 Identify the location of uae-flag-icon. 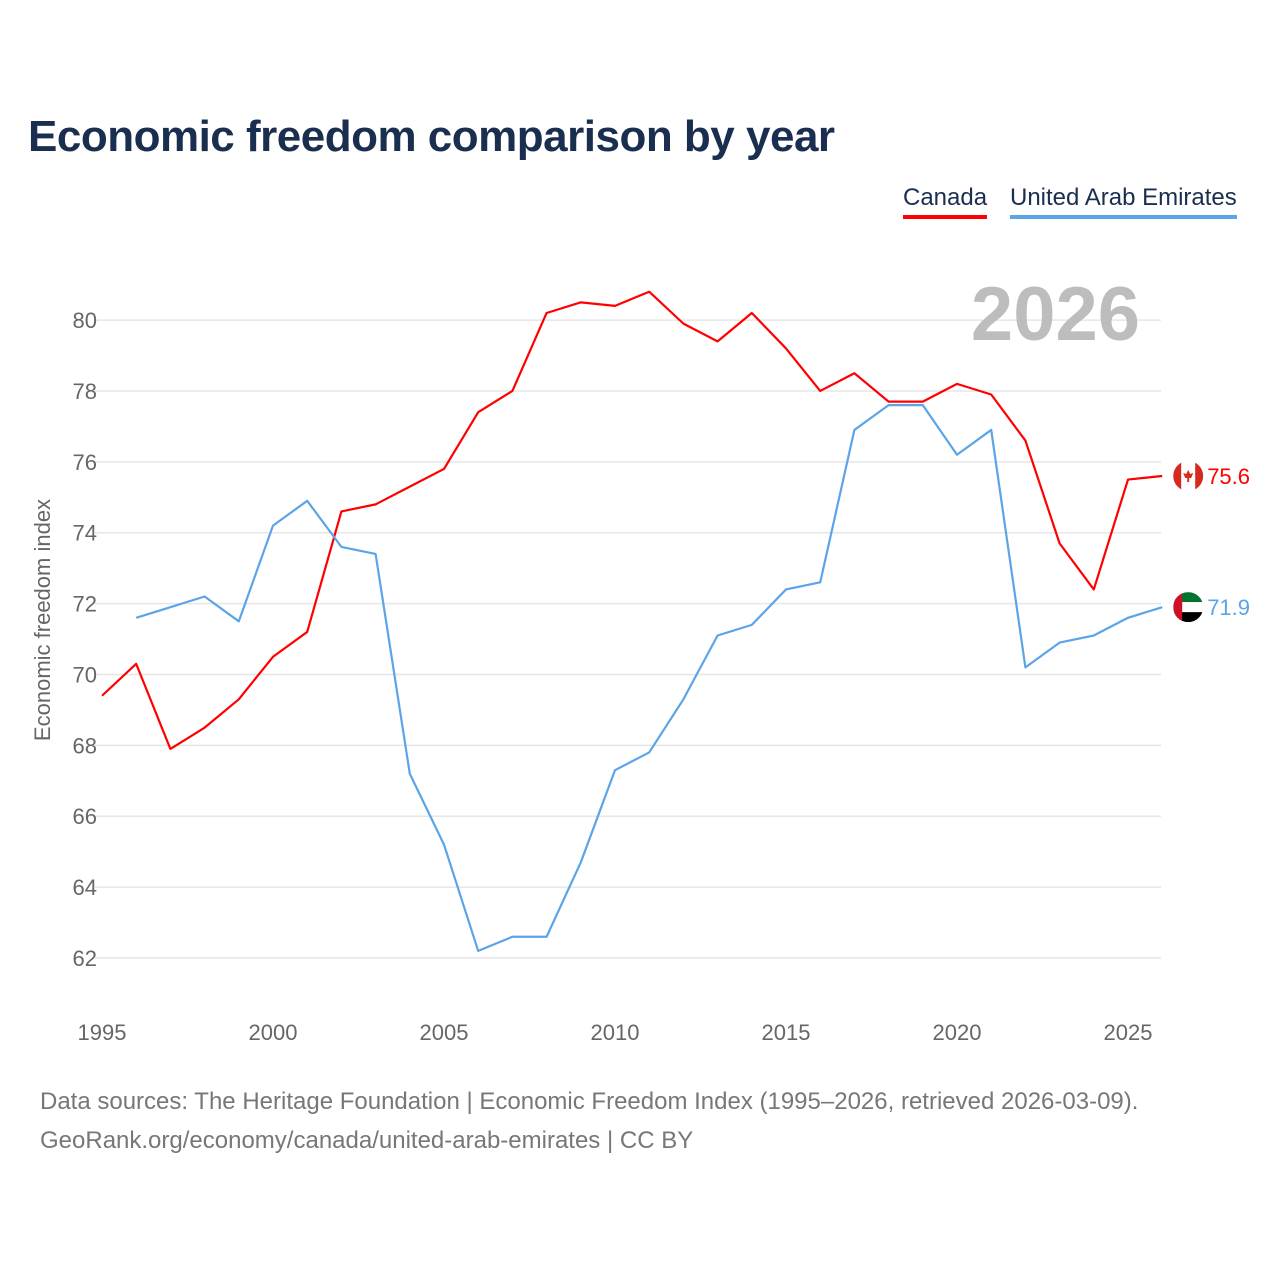
(1188, 607).